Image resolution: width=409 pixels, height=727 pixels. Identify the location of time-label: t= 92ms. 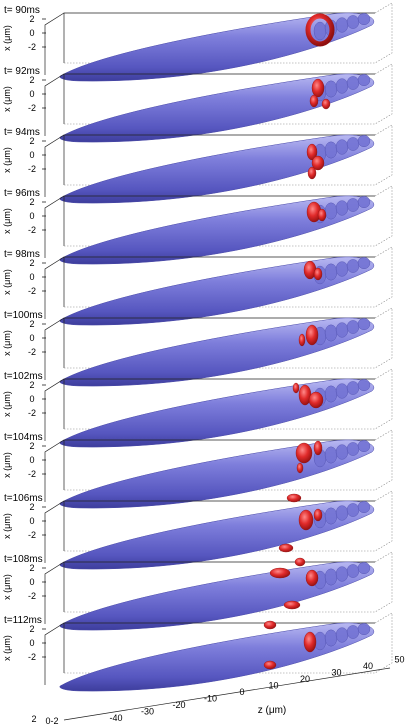
(22, 71).